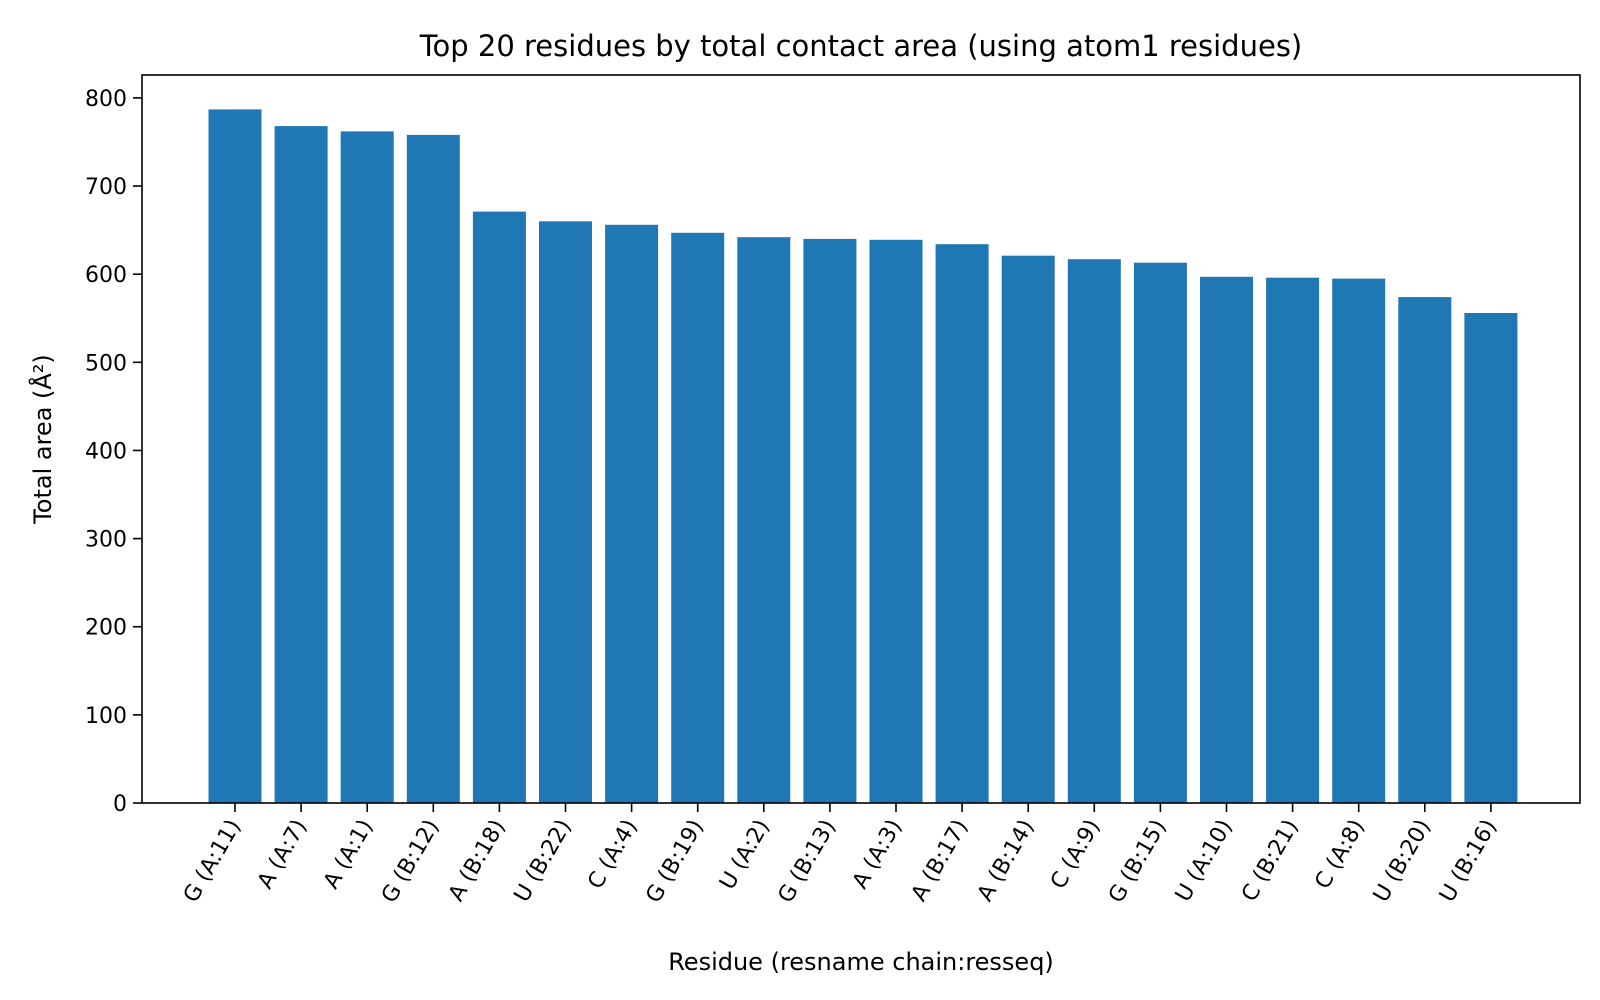 The height and width of the screenshot is (1000, 1600). Describe the element at coordinates (612, 855) in the screenshot. I see `x-tick-label-6: C (A:4)` at that location.